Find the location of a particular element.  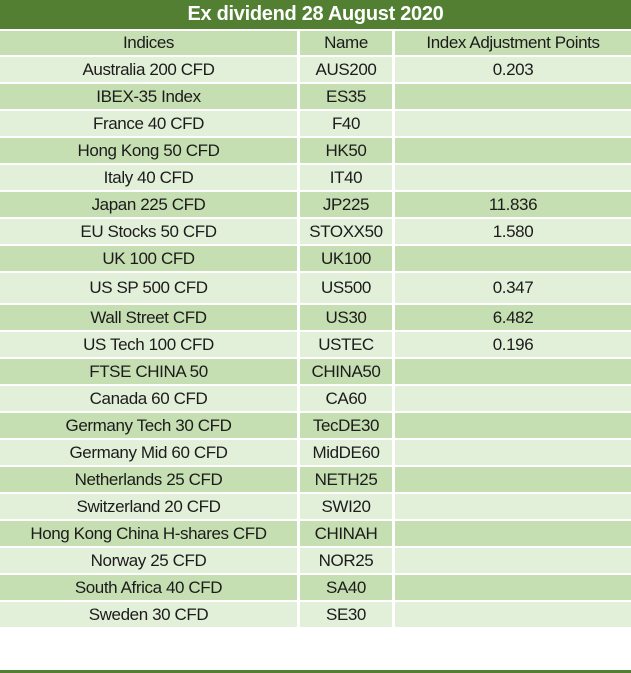

table-row: Canada 60 CFD CA60 is located at coordinates (315, 399).